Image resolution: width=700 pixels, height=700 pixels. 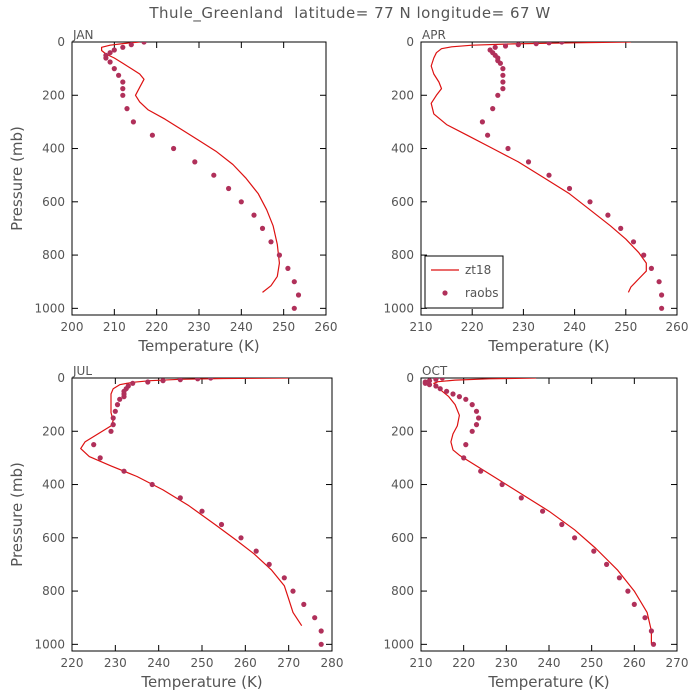 What do you see at coordinates (17, 514) in the screenshot?
I see `y-axis-label: Pressure (mb)` at bounding box center [17, 514].